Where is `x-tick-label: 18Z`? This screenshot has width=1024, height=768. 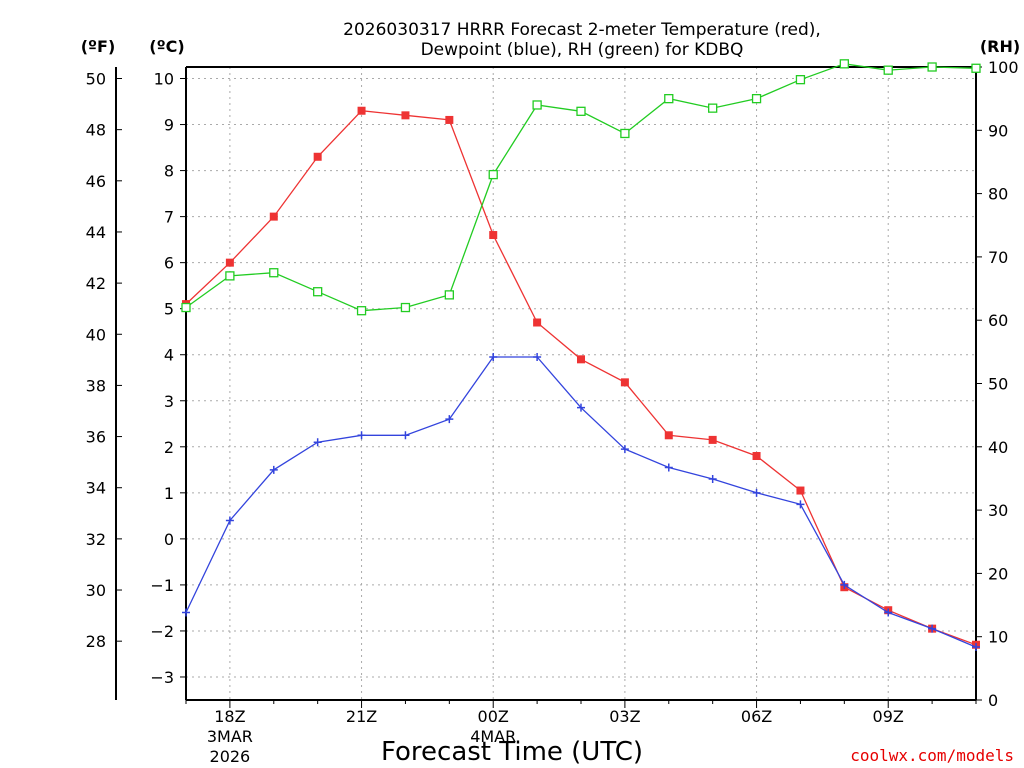 x-tick-label: 18Z is located at coordinates (229, 716).